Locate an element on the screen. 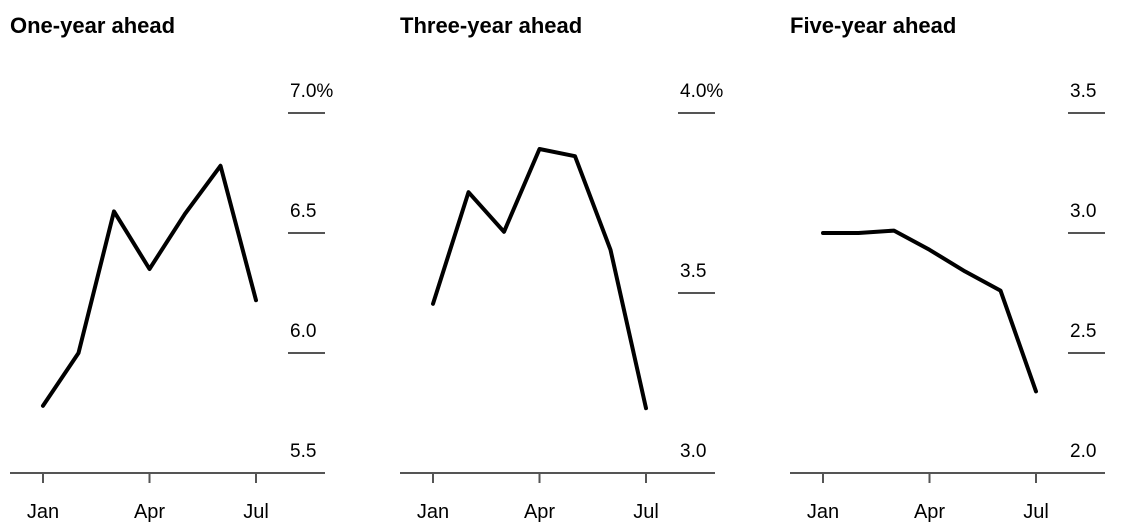 This screenshot has height=524, width=1135. y-tick-label: 5.5 is located at coordinates (303, 451).